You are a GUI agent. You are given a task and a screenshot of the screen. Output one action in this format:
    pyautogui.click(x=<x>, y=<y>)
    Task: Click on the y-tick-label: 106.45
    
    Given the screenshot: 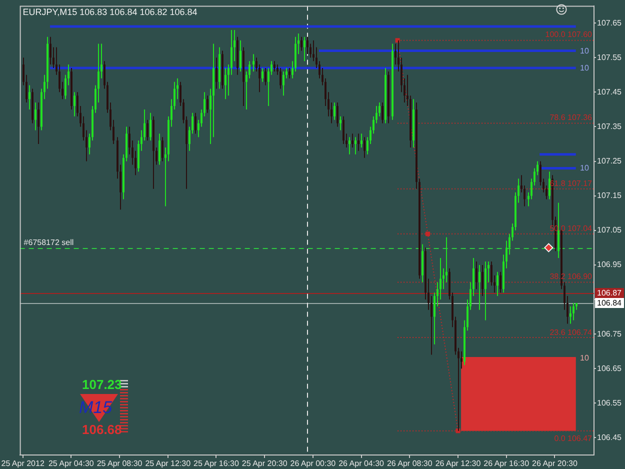 What is the action you would take?
    pyautogui.click(x=609, y=437)
    